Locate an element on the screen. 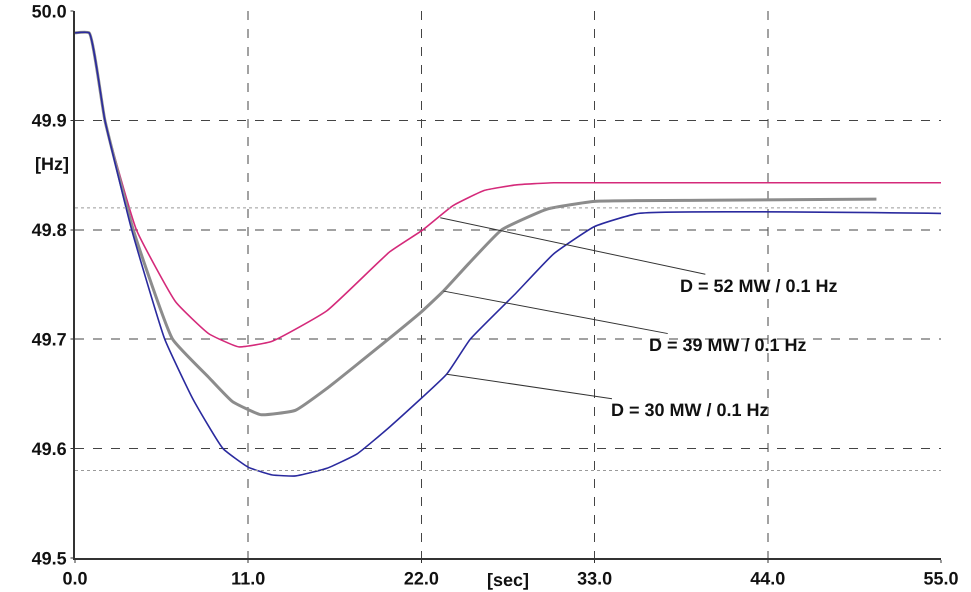 Image resolution: width=971 pixels, height=592 pixels. x-tick-label: 55.0 is located at coordinates (941, 578).